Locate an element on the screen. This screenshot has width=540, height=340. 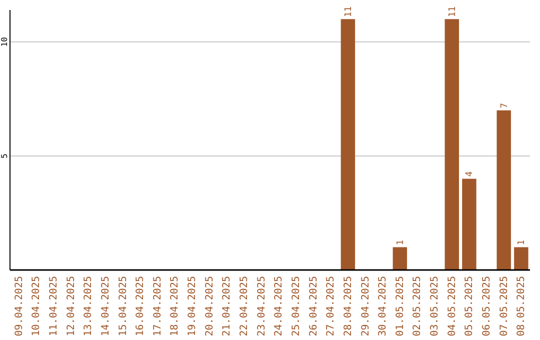
x-tick-label: 26.04.2025 is located at coordinates (314, 306).